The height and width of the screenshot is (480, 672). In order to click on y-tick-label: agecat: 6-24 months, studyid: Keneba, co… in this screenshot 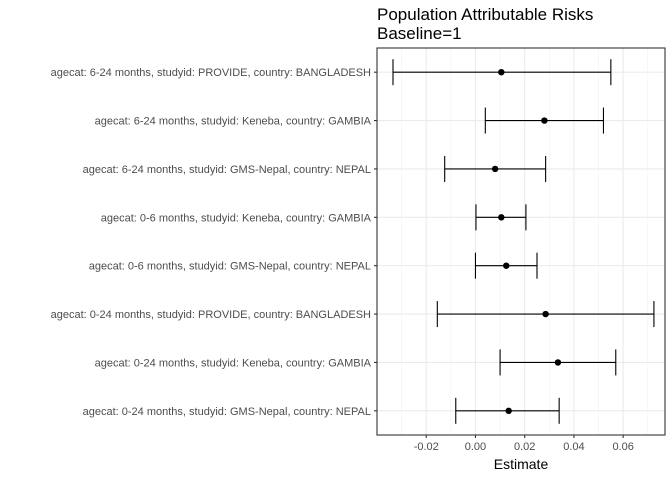, I will do `click(233, 122)`.